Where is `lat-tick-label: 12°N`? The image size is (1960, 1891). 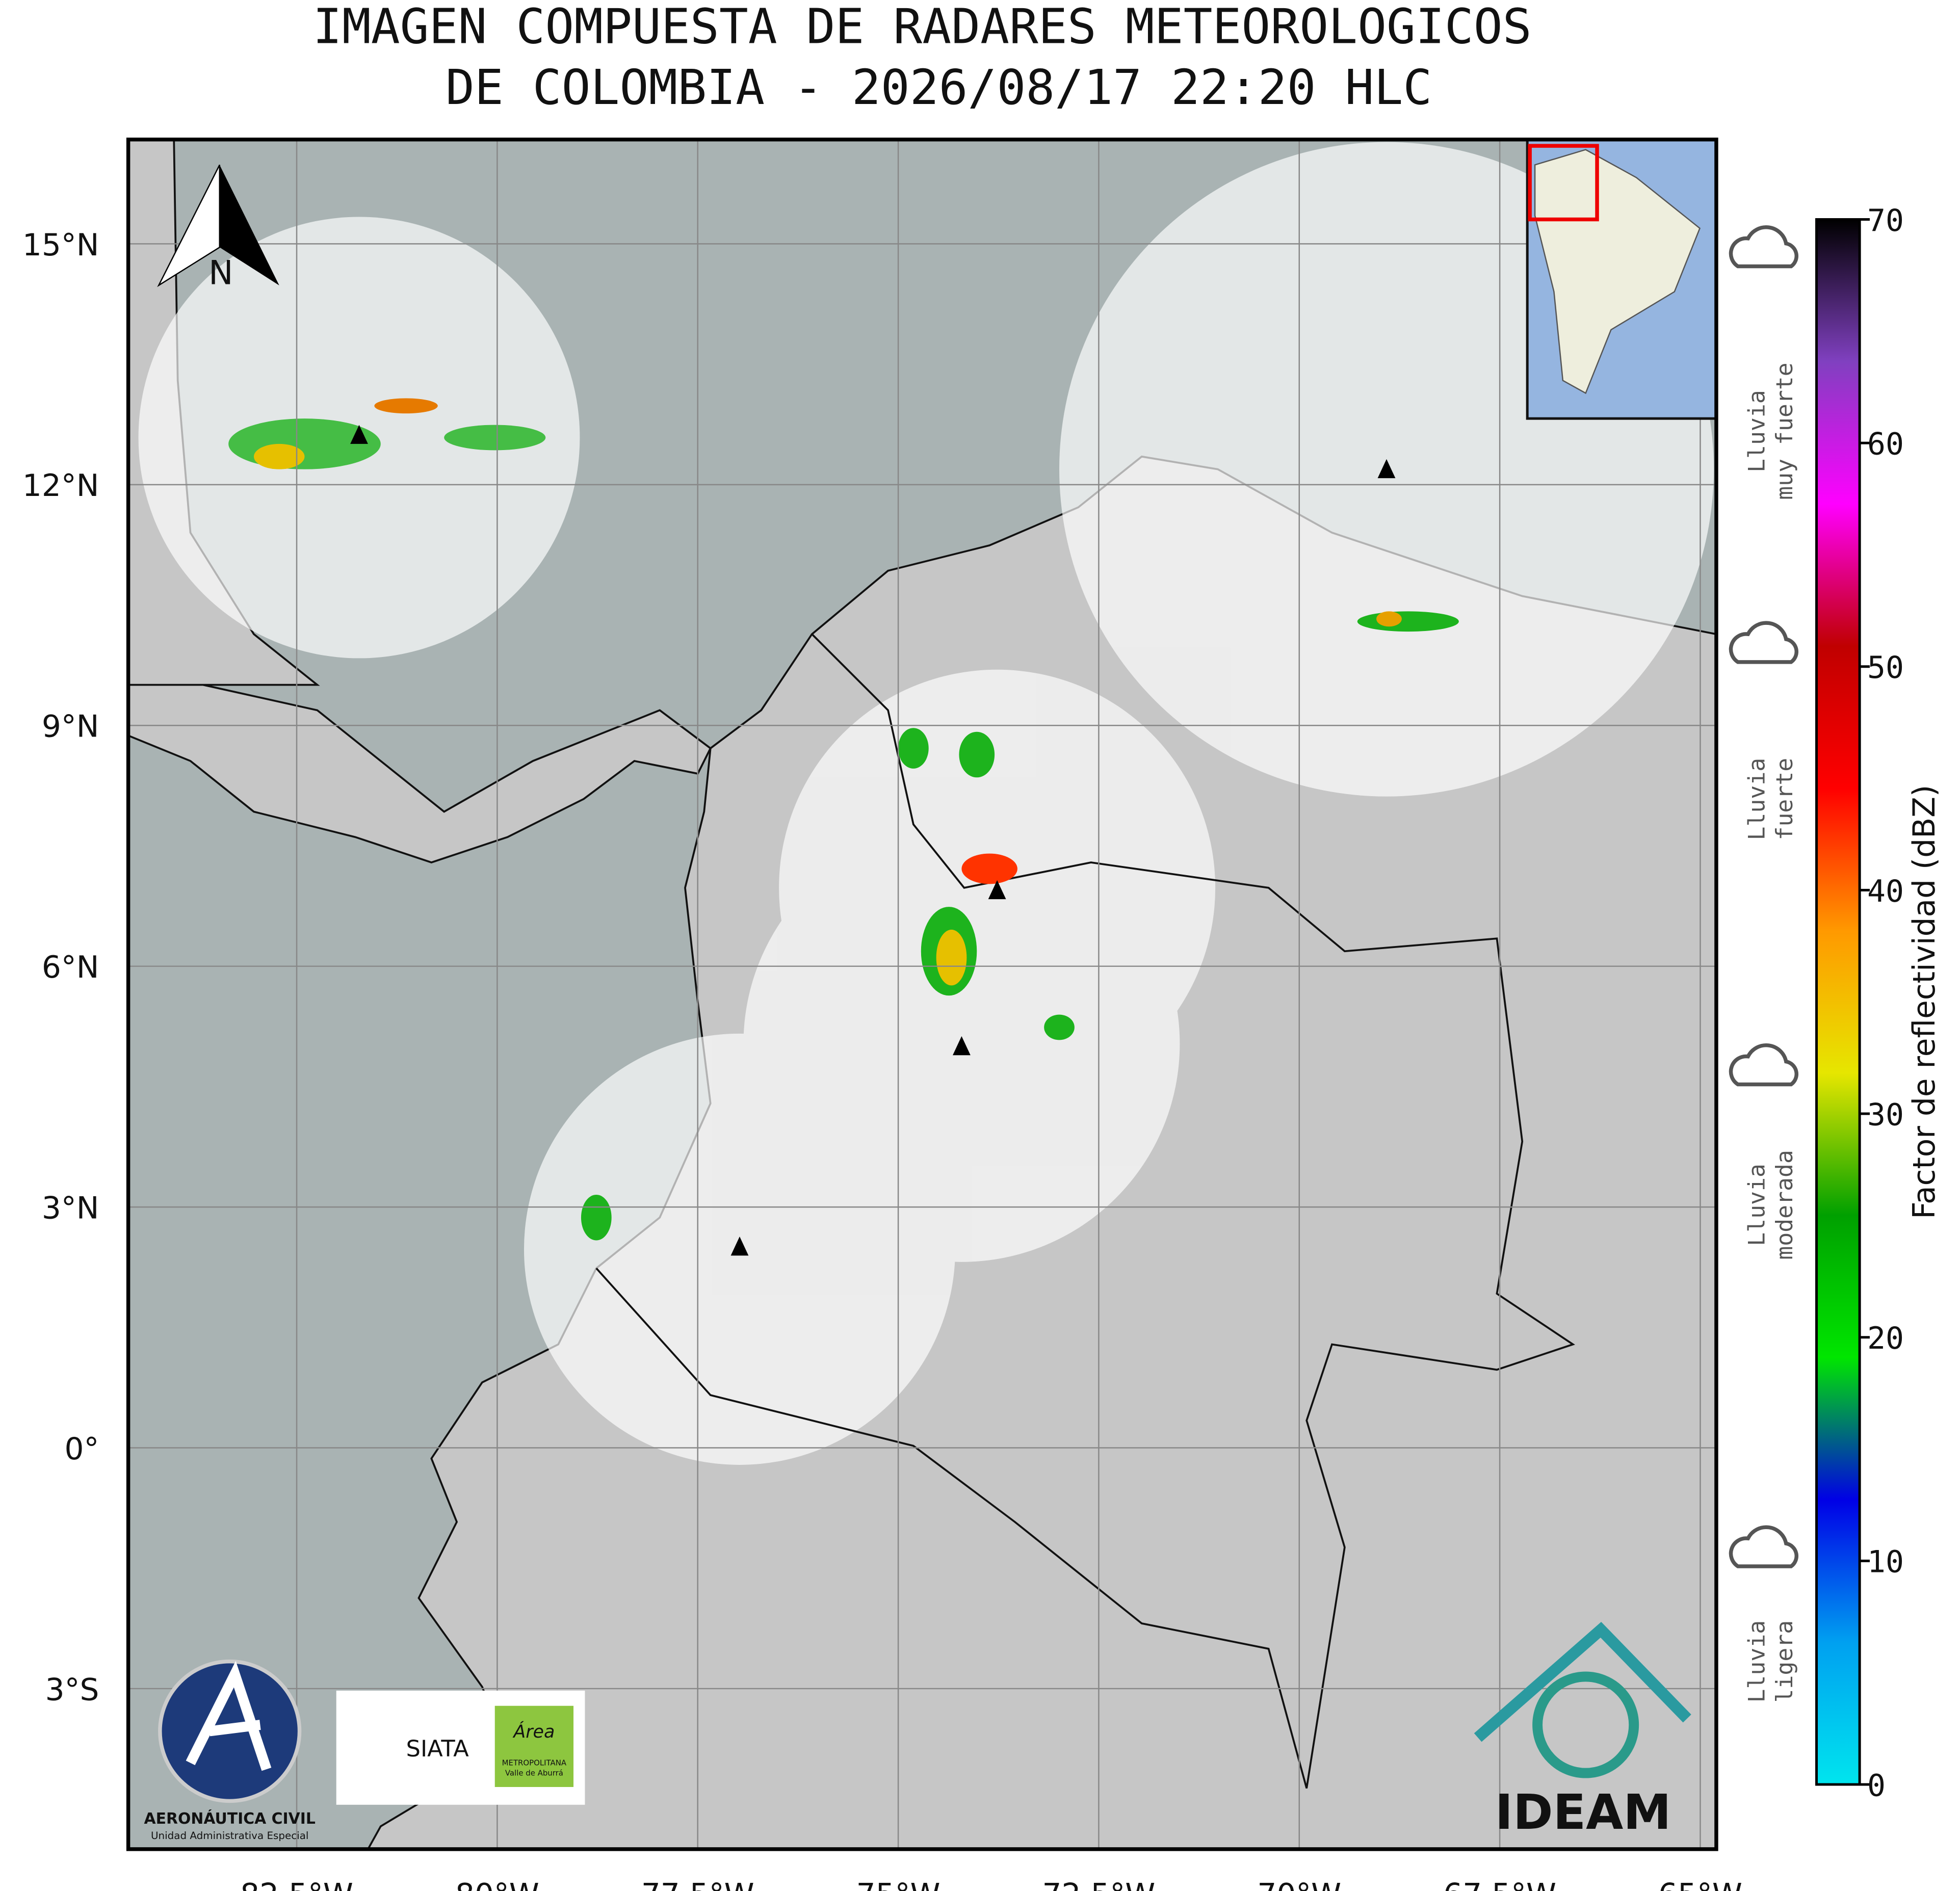
lat-tick-label: 12°N is located at coordinates (60, 486).